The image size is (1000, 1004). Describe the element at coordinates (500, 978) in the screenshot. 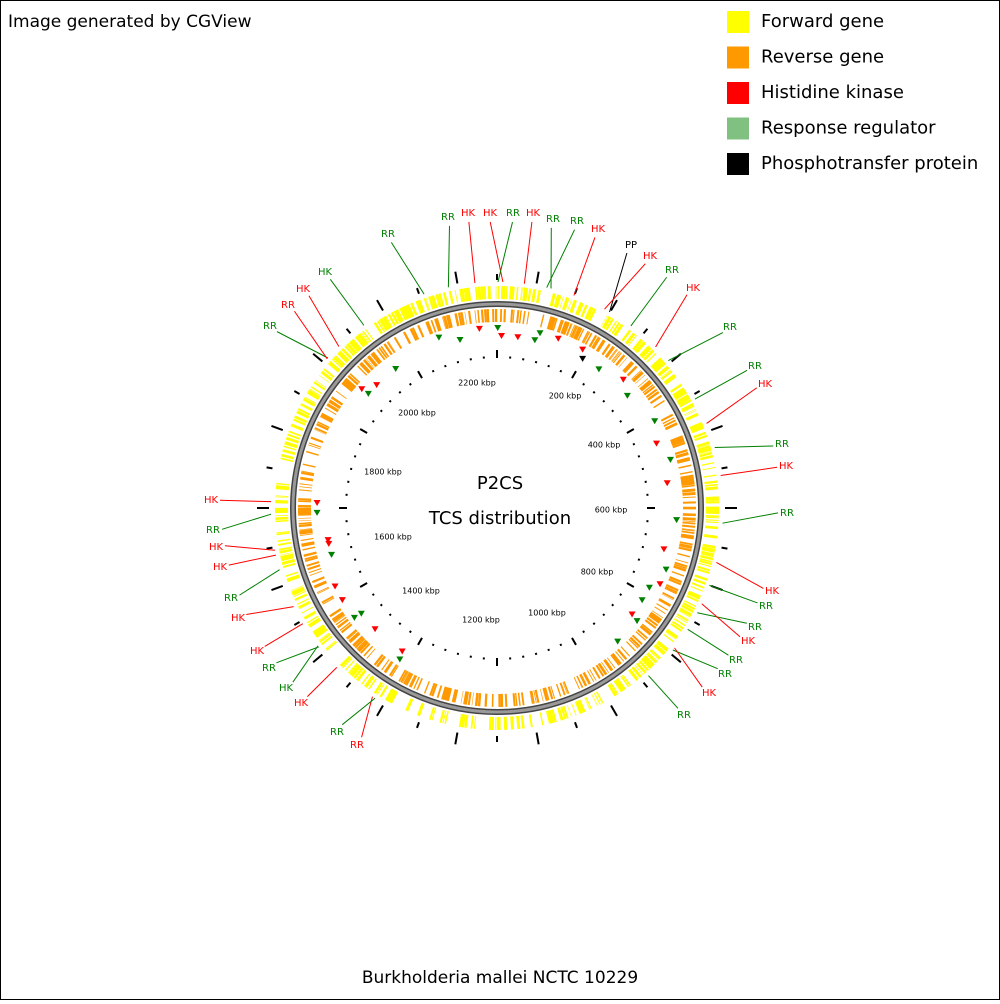

I see `footer-caption: Burkholderia mallei NCTC 10229` at that location.